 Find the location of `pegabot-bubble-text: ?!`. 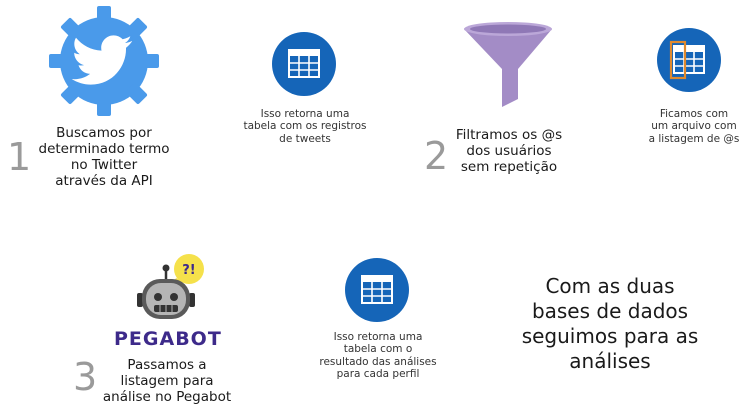

pegabot-bubble-text: ?! is located at coordinates (188, 270).